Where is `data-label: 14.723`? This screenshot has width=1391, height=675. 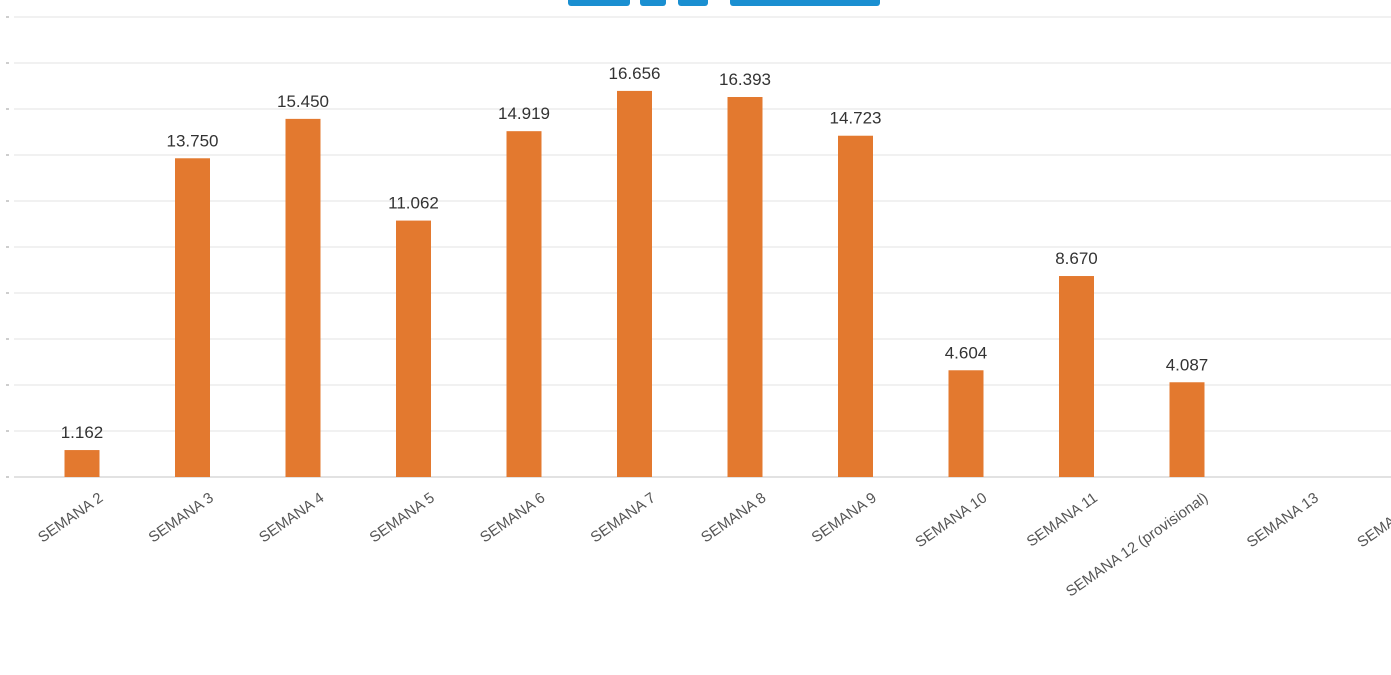
data-label: 14.723 is located at coordinates (856, 118).